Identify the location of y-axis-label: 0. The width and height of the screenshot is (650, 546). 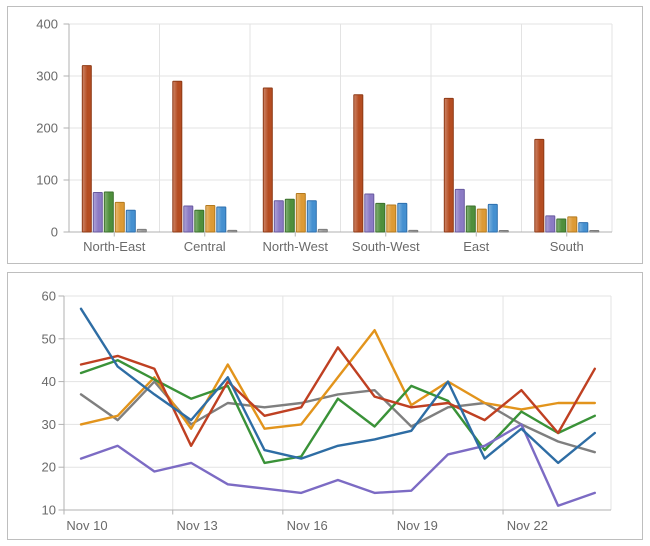
(54, 232).